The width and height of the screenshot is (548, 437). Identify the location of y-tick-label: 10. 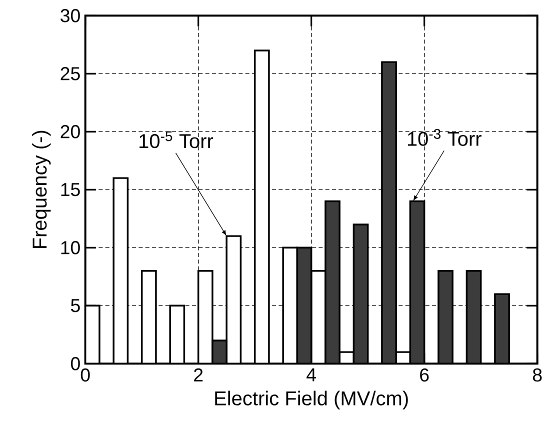
(70, 247).